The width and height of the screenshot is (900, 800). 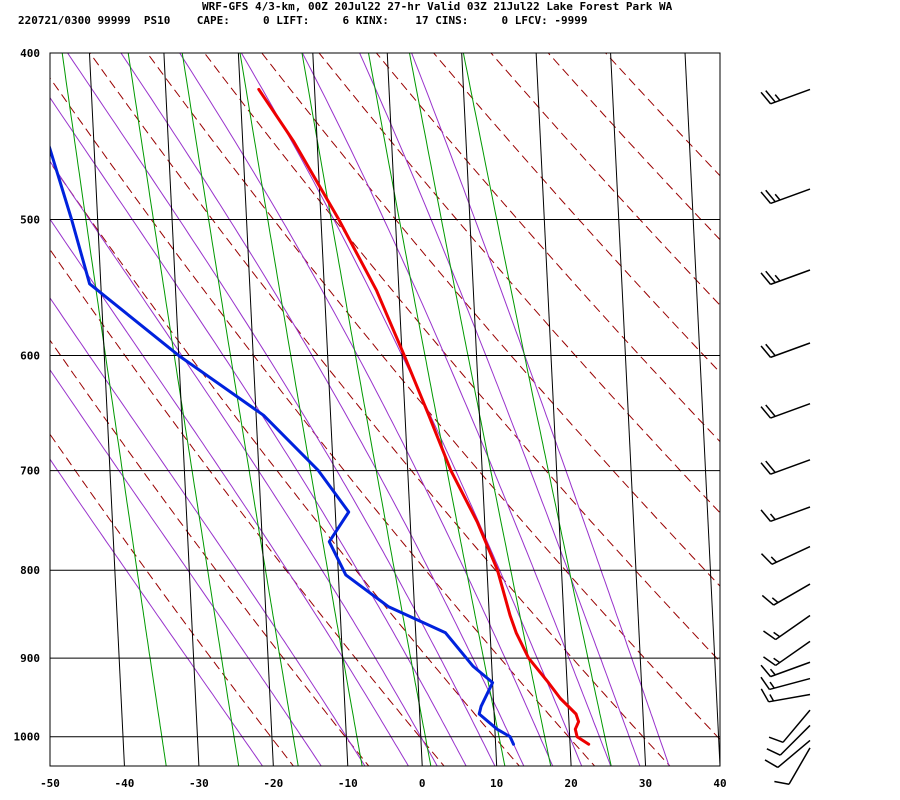 What do you see at coordinates (27, 395) in the screenshot?
I see `y-tick-labels: 400 500 600 700 800 900 1000` at bounding box center [27, 395].